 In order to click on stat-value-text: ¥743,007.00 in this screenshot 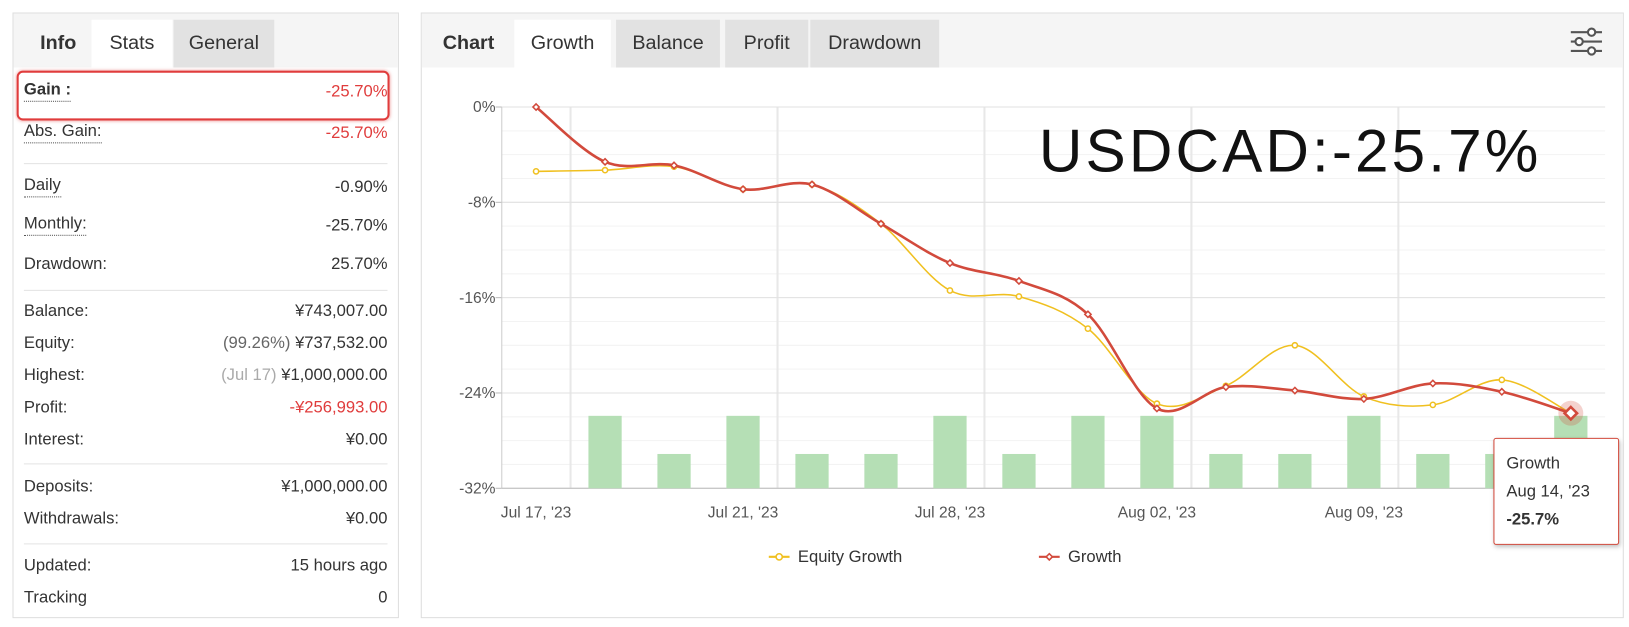, I will do `click(341, 311)`.